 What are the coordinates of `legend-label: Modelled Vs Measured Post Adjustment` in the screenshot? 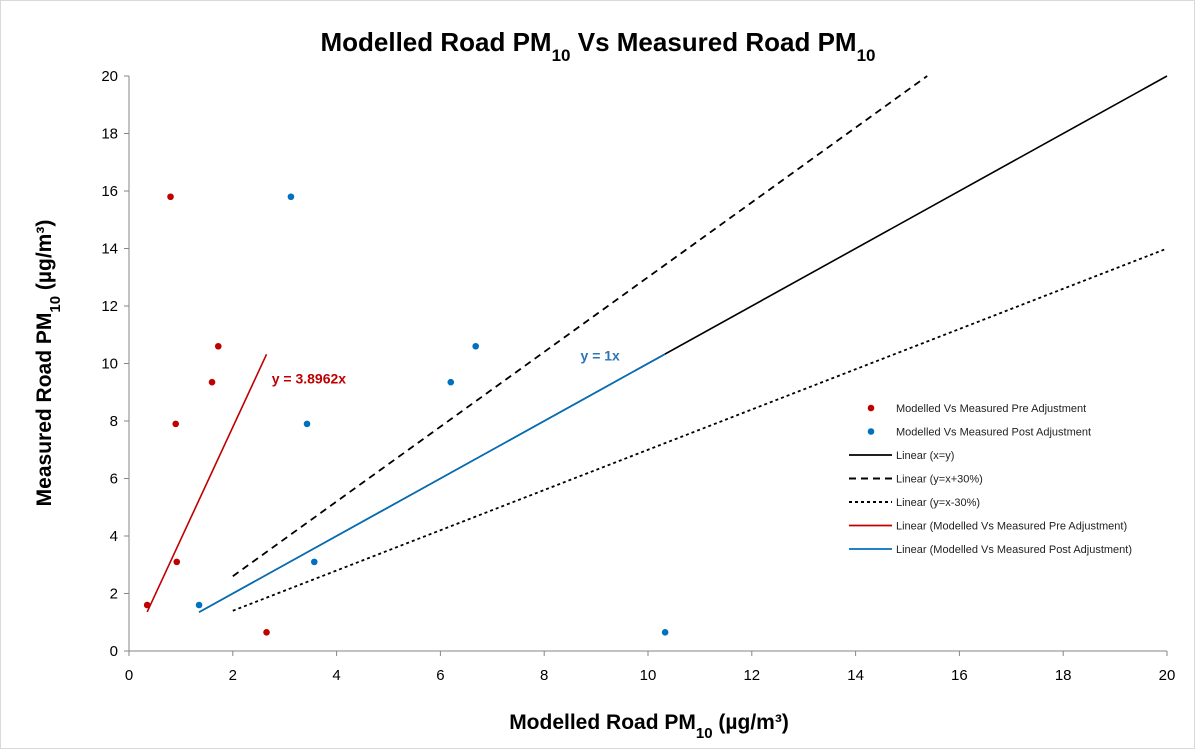 It's located at (993, 433).